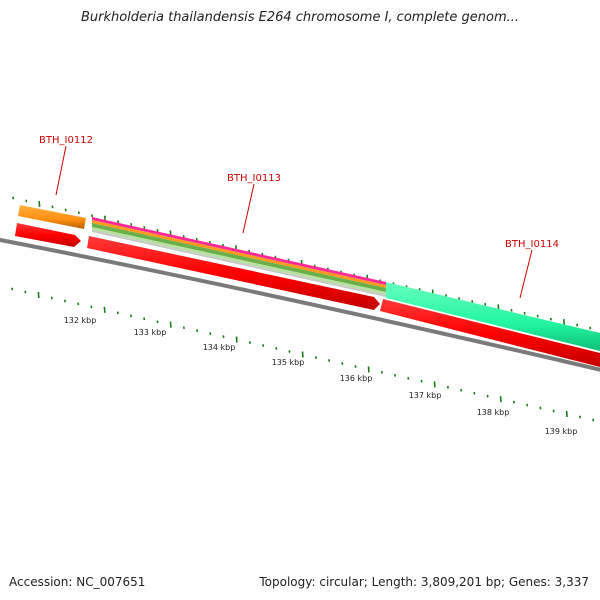  I want to click on stripe-orange, so click(239, 254).